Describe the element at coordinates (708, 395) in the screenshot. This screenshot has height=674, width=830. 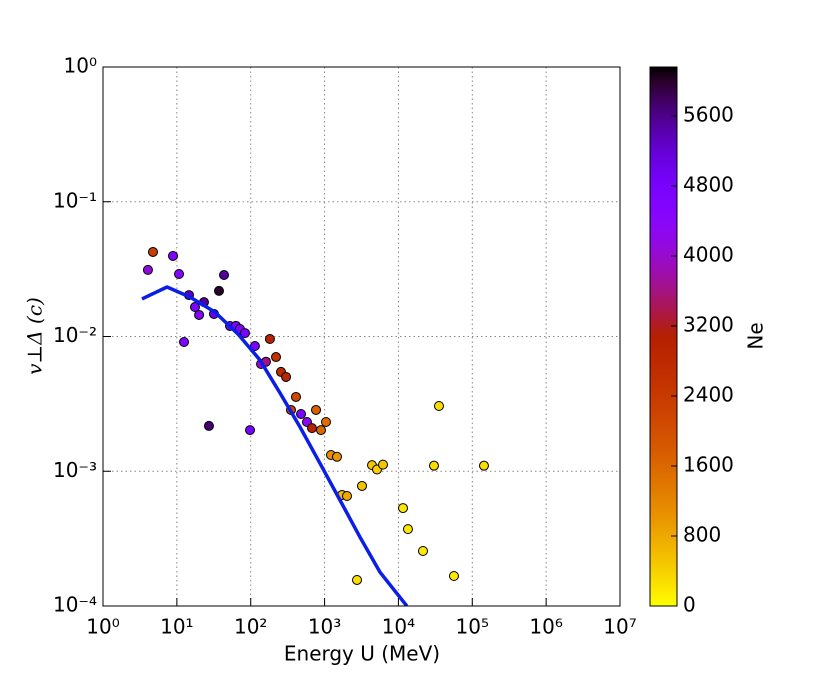
I see `colorbar-tick-label: 2400` at that location.